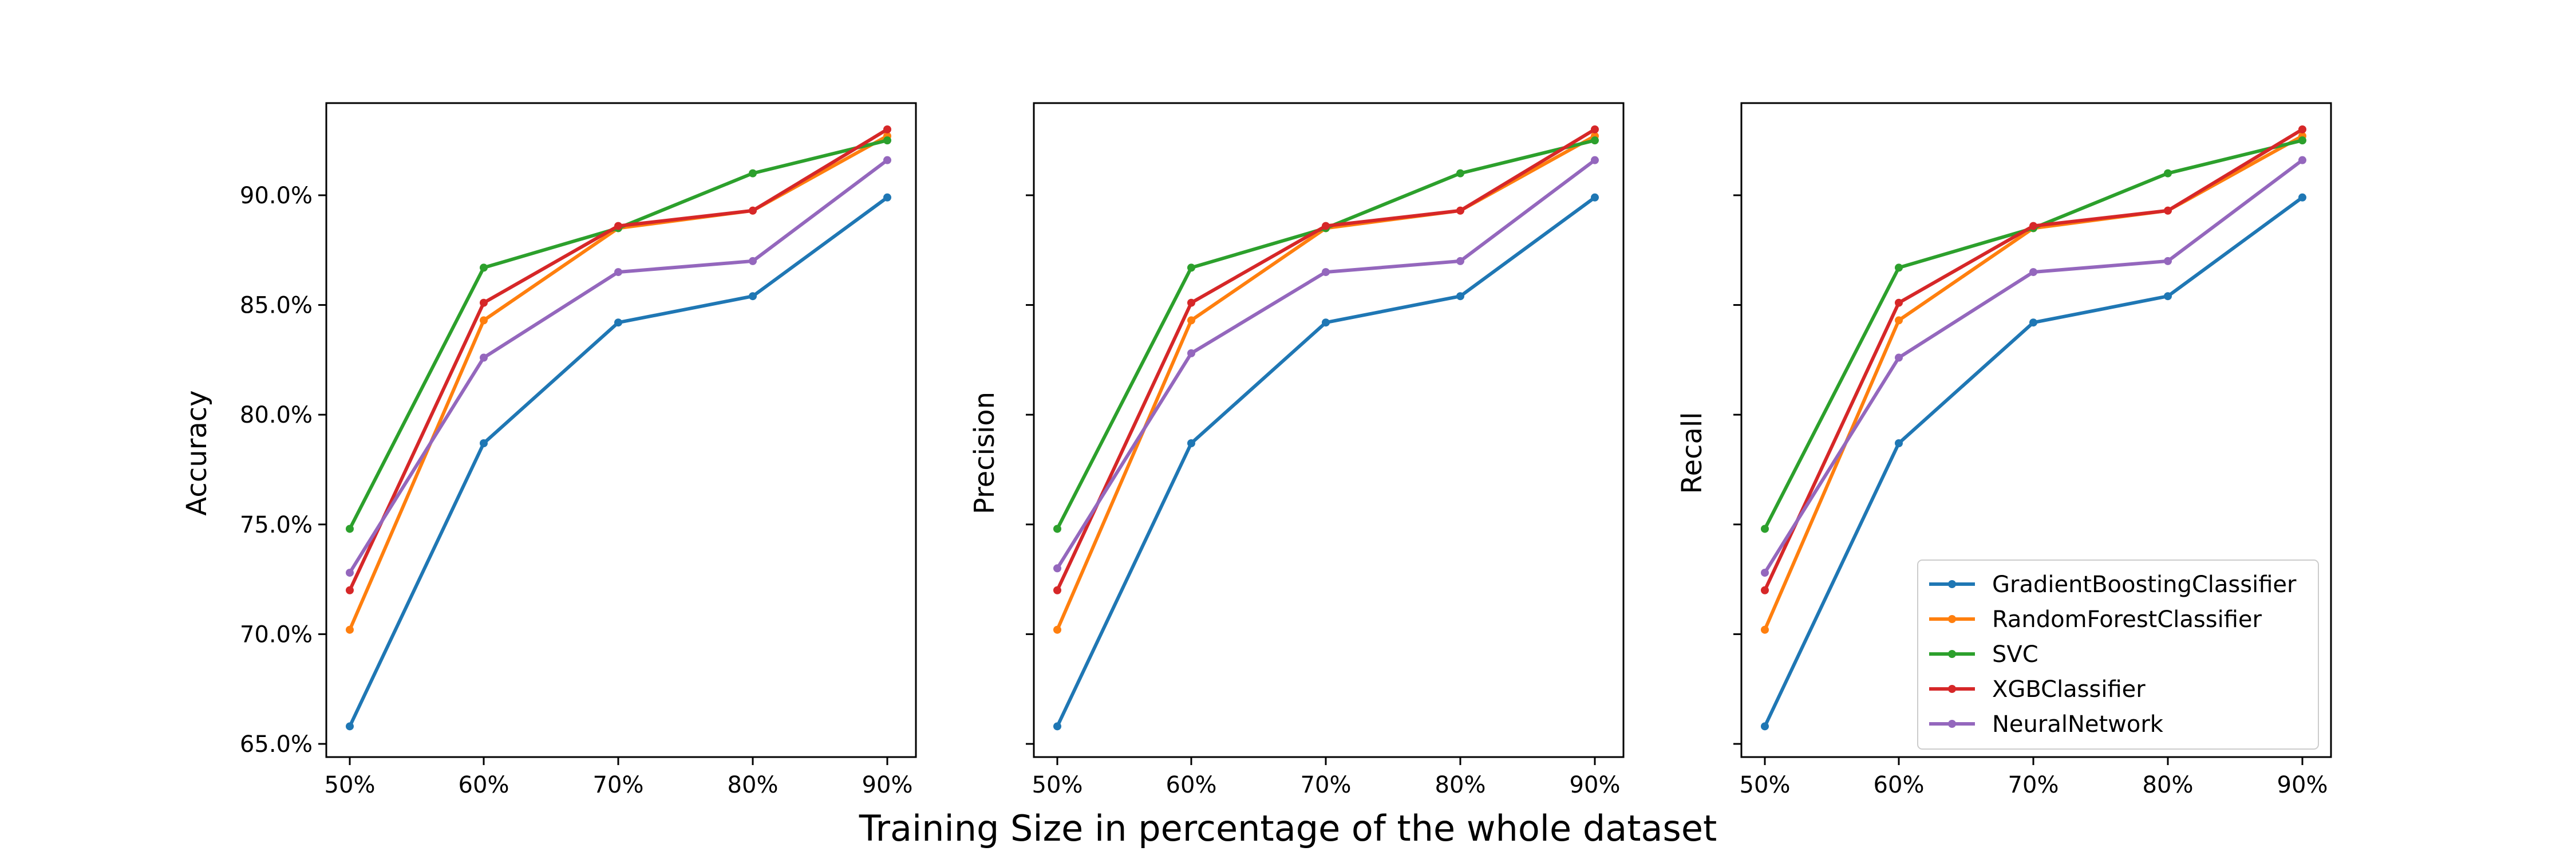 The height and width of the screenshot is (859, 2576). I want to click on legend-entry-label: NeuralNetwork, so click(2078, 725).